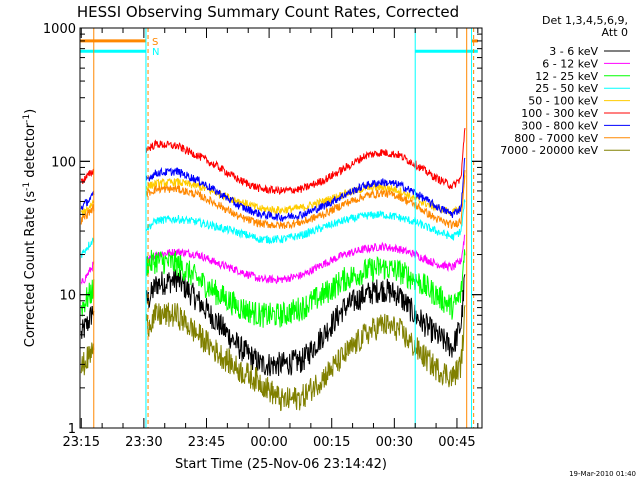 The image size is (640, 480). What do you see at coordinates (30, 111) in the screenshot?
I see `y-axis-label-end: )` at bounding box center [30, 111].